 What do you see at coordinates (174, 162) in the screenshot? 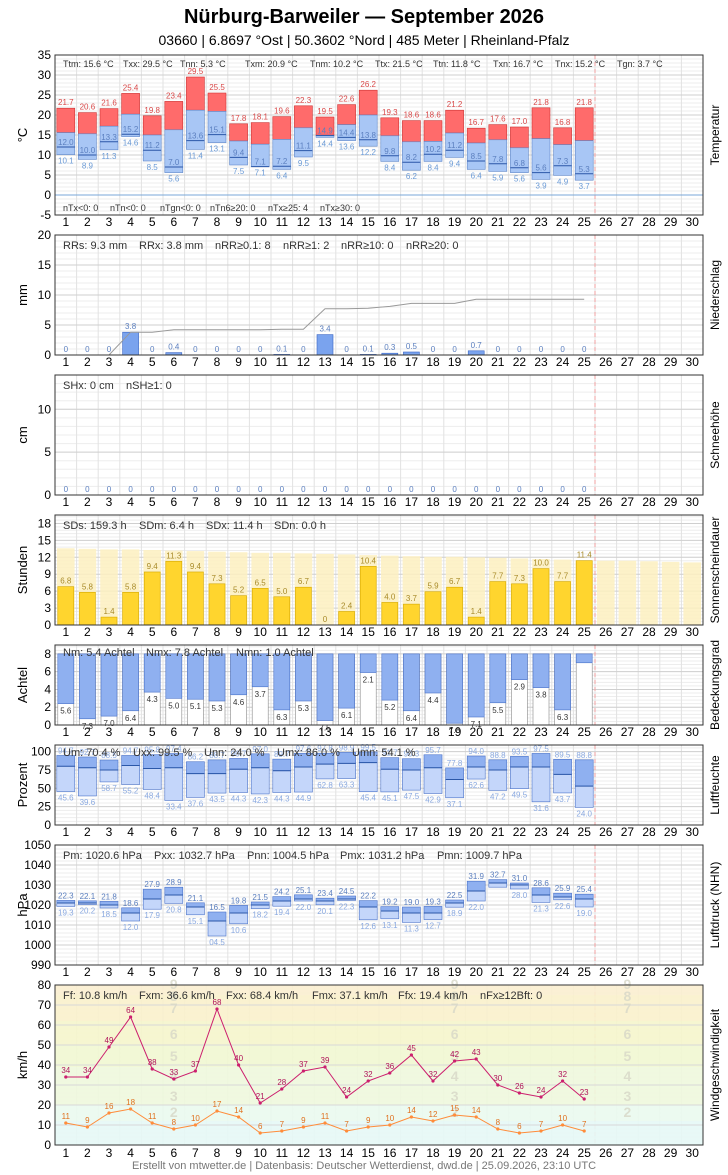
I see `temp-mean-label: 7.0` at bounding box center [174, 162].